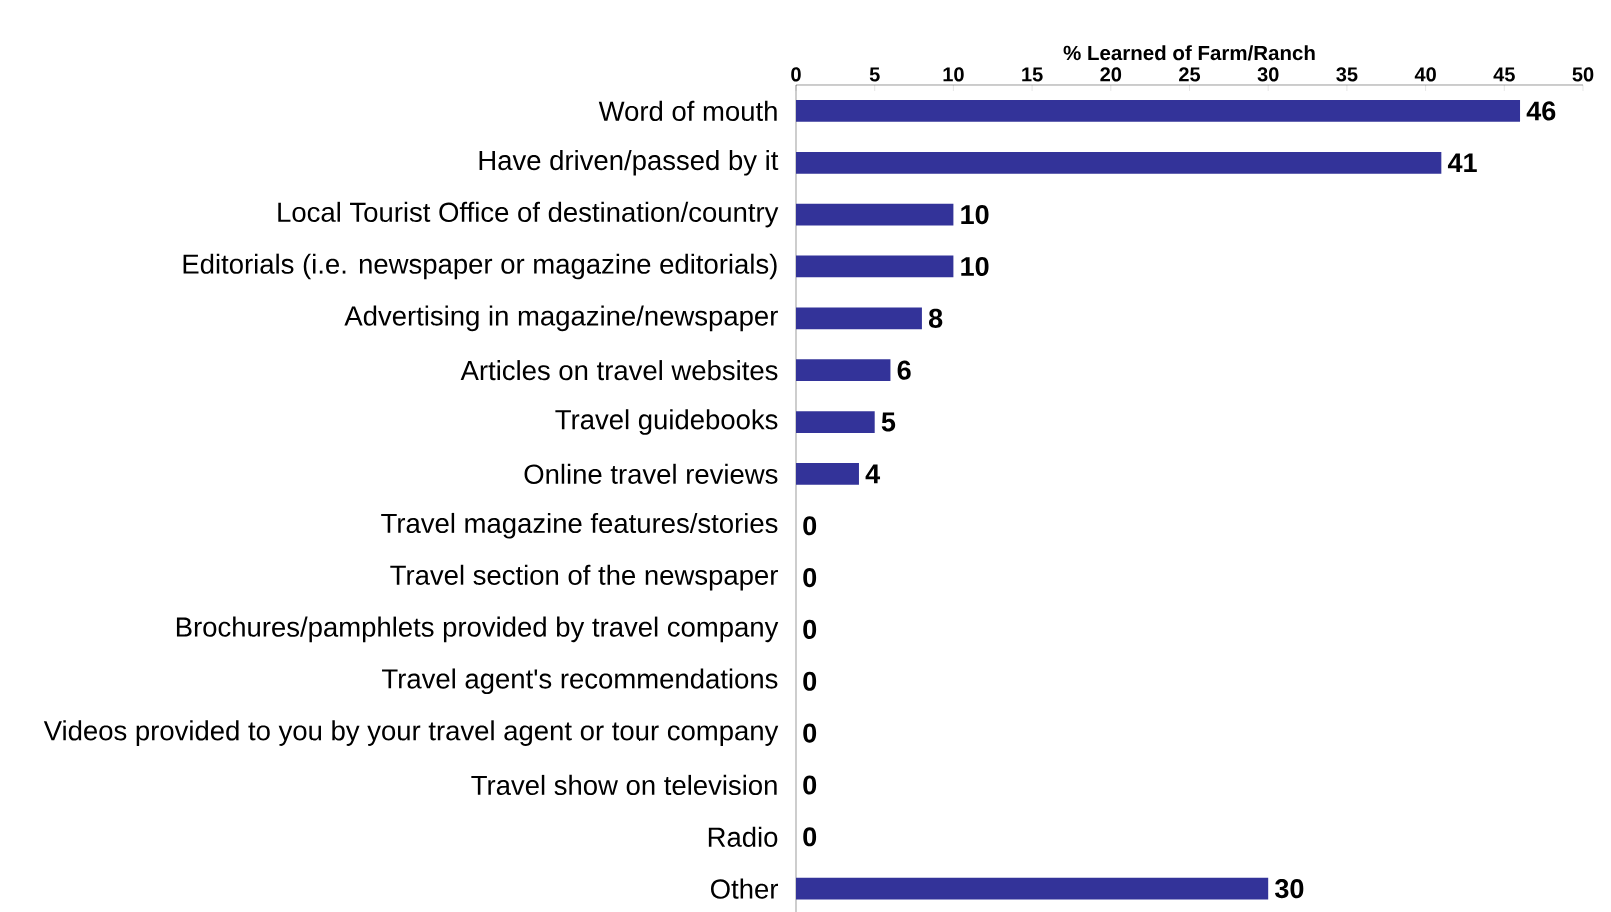 Image resolution: width=1611 pixels, height=912 pixels. What do you see at coordinates (579, 525) in the screenshot?
I see `y-tick-label: Travel magazine features/stories` at bounding box center [579, 525].